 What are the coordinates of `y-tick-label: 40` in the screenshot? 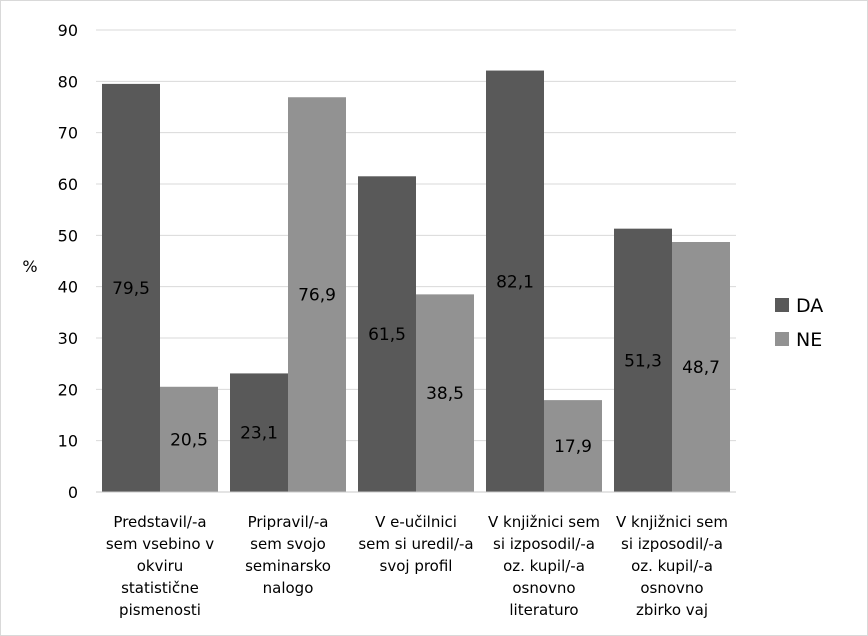 It's located at (68, 287).